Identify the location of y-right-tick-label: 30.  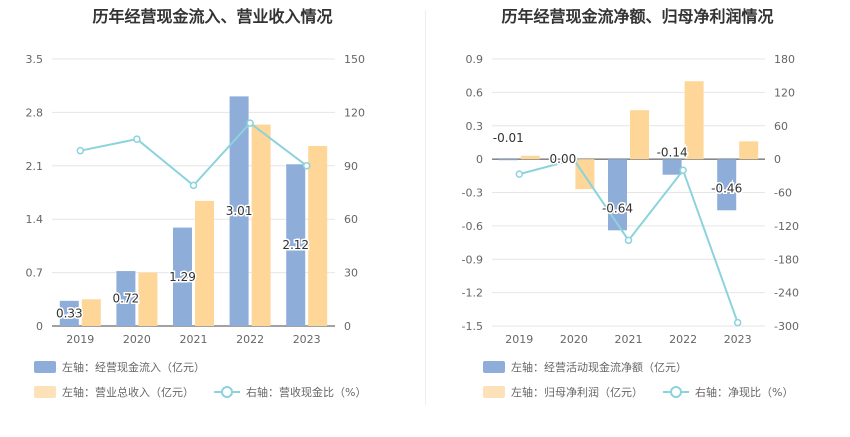
(351, 273).